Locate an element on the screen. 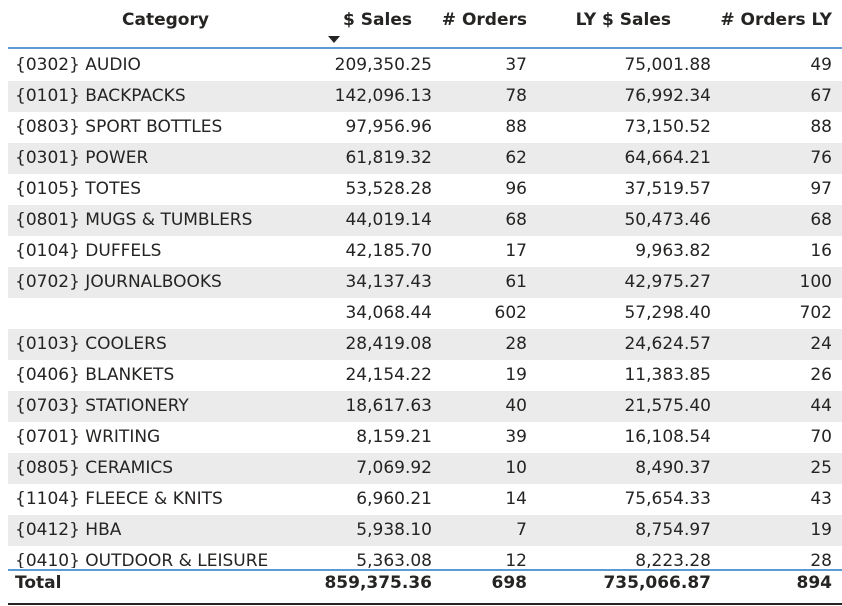  cell-sales: 53,528.28 is located at coordinates (388, 189).